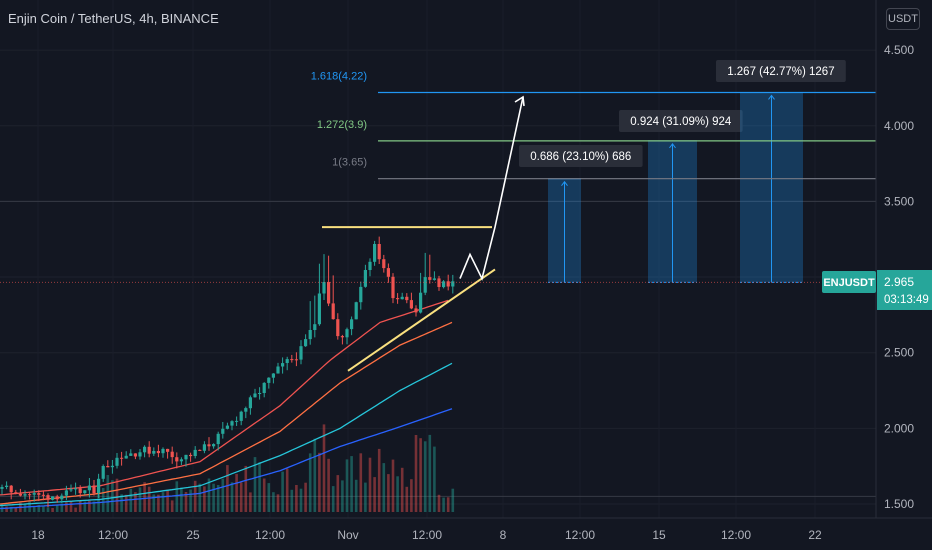  What do you see at coordinates (339, 76) in the screenshot?
I see `fib-level-label: 1.618(4.22)` at bounding box center [339, 76].